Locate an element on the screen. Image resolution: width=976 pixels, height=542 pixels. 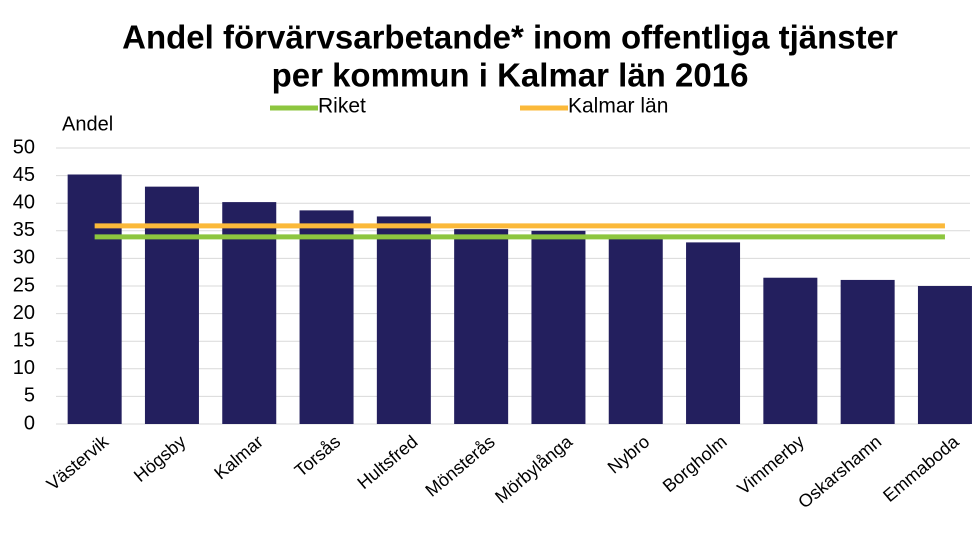
y-tick-label: 45 is located at coordinates (24, 175).